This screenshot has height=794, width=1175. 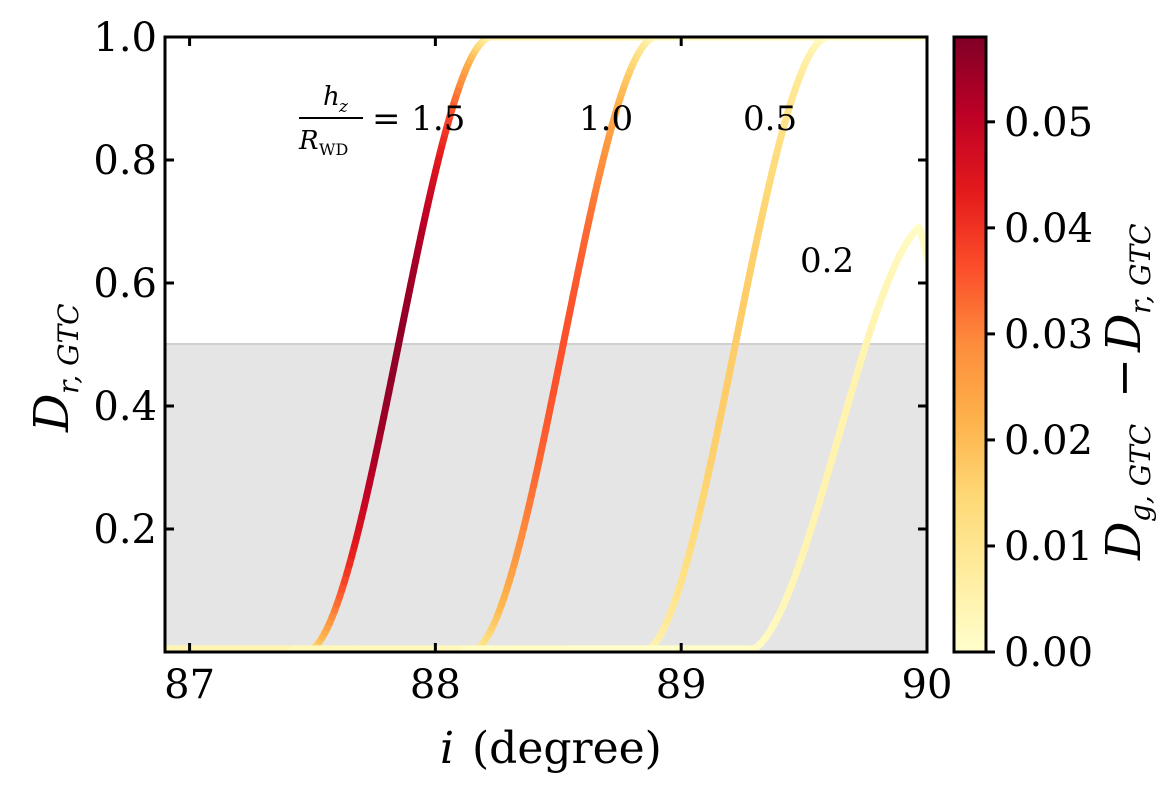 I want to click on cbar-tick-label: 0.04, so click(x=1048, y=229).